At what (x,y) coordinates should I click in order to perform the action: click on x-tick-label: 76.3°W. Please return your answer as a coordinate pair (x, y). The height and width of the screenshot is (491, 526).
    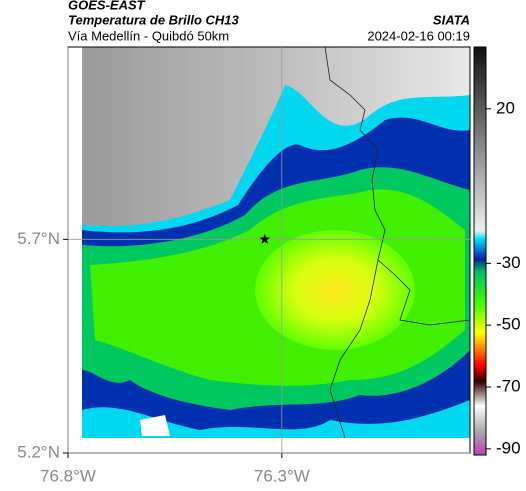
    Looking at the image, I should click on (282, 475).